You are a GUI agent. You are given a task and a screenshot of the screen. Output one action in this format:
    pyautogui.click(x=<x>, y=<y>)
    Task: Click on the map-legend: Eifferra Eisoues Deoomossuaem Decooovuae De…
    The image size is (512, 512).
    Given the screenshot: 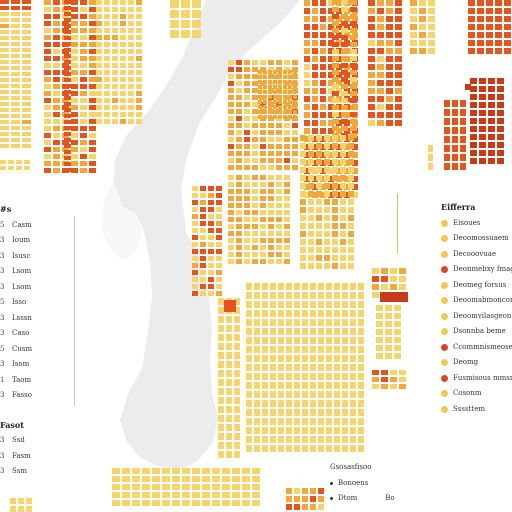 What is the action you would take?
    pyautogui.click(x=476, y=308)
    